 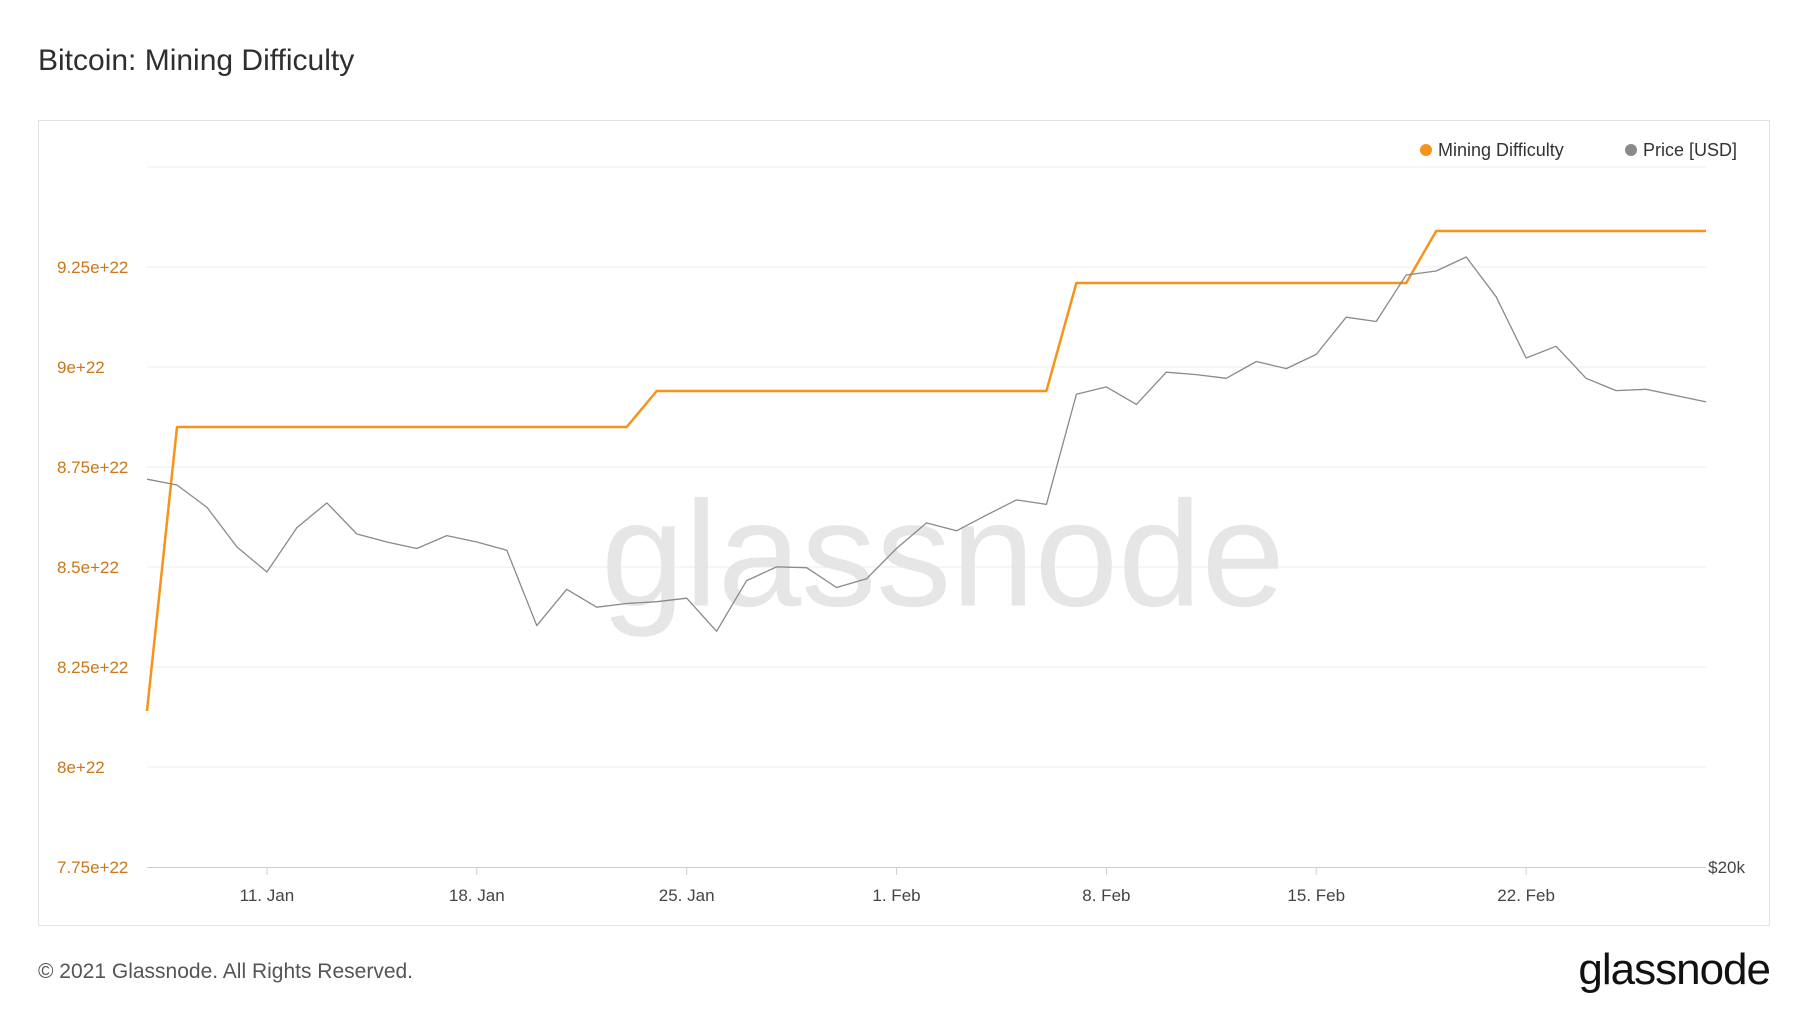 I want to click on y-tick-label: 8.5e+22, so click(x=88, y=567).